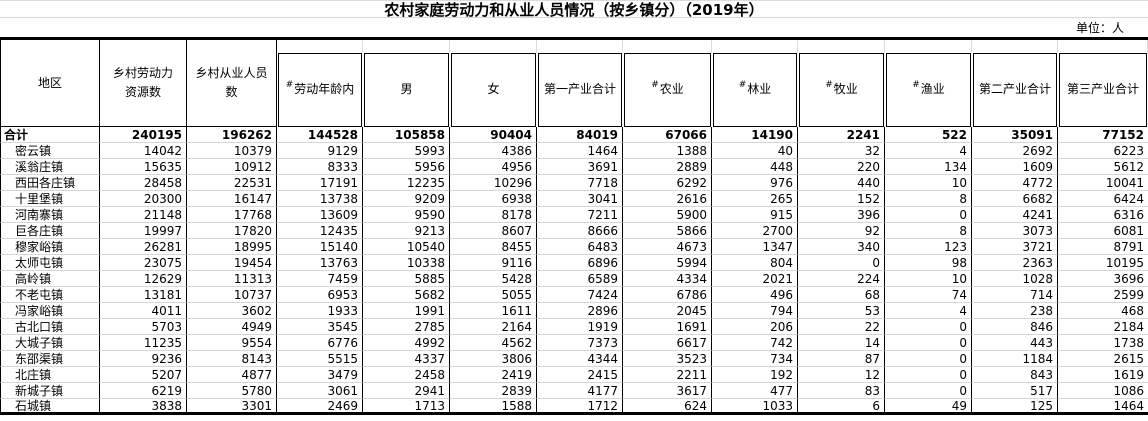 The height and width of the screenshot is (421, 1148). What do you see at coordinates (580, 343) in the screenshot?
I see `data-cell: 7373` at bounding box center [580, 343].